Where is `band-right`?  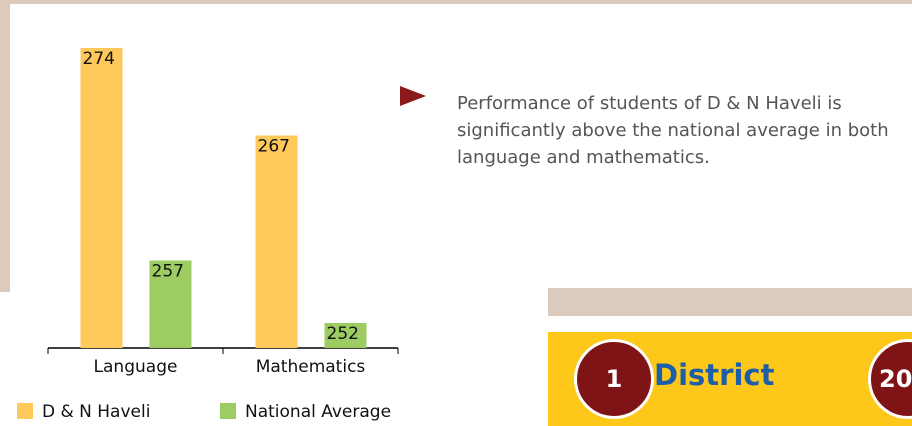
band-right is located at coordinates (730, 302).